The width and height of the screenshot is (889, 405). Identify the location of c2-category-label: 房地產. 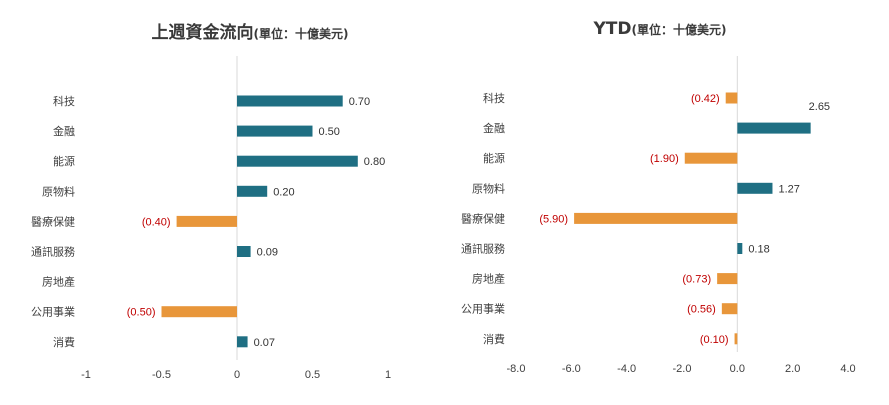
(488, 279).